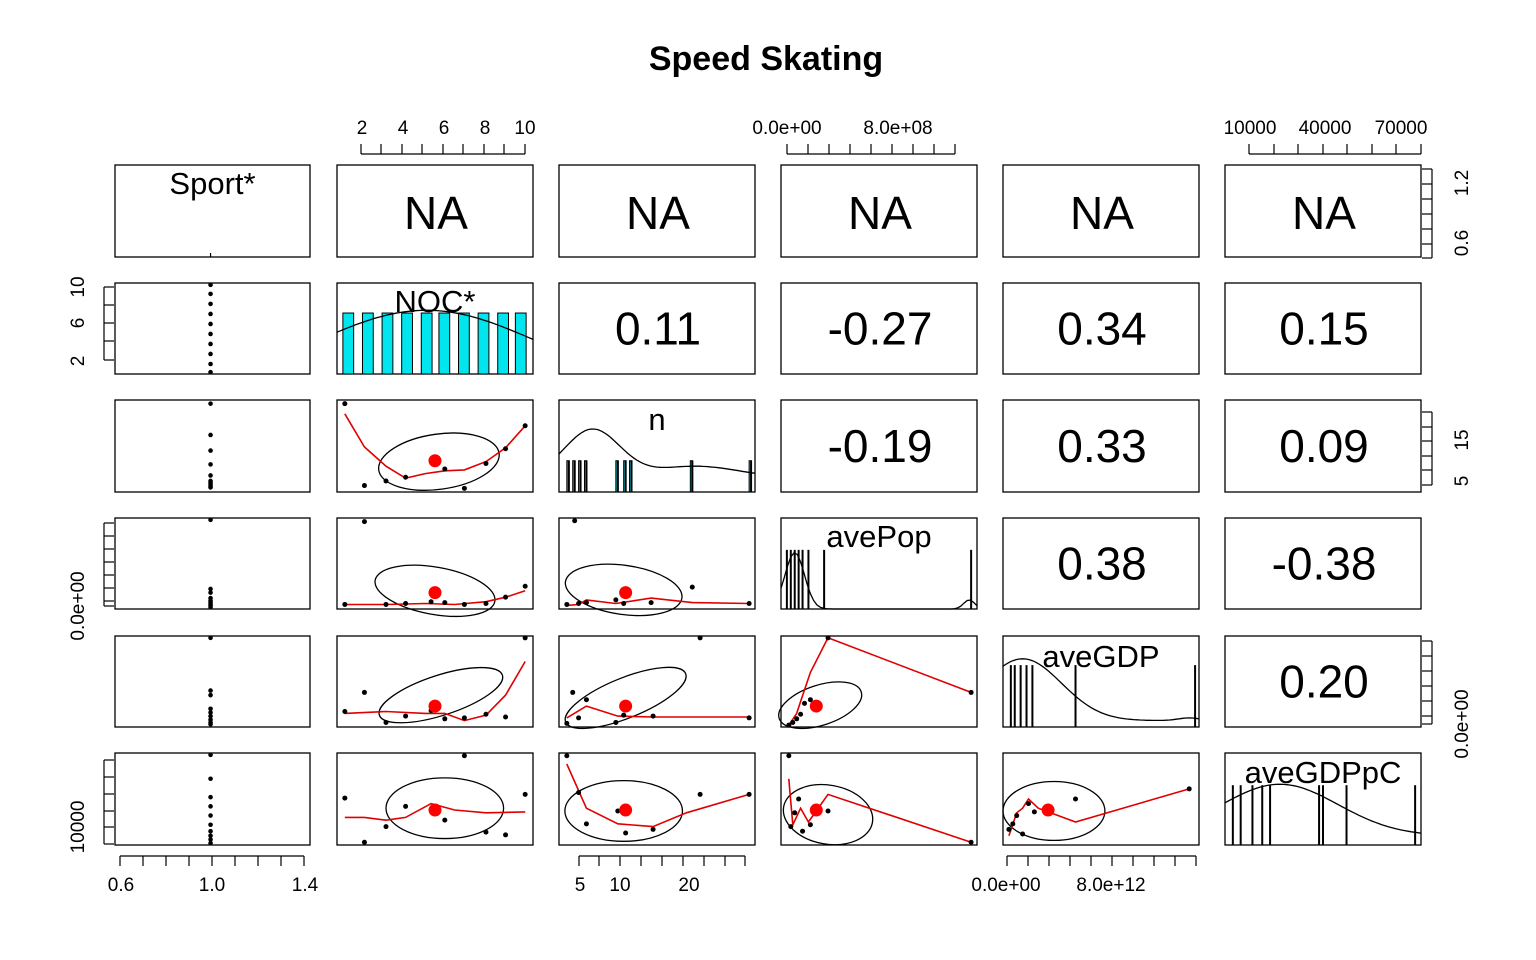  I want to click on corr-noc-avegdp: 0.34, so click(1102, 329).